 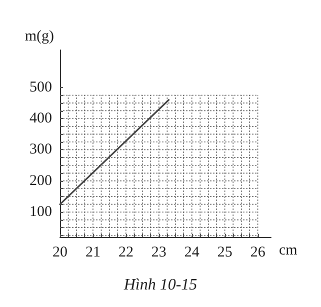 What do you see at coordinates (92, 252) in the screenshot?
I see `x-tick-label: 21` at bounding box center [92, 252].